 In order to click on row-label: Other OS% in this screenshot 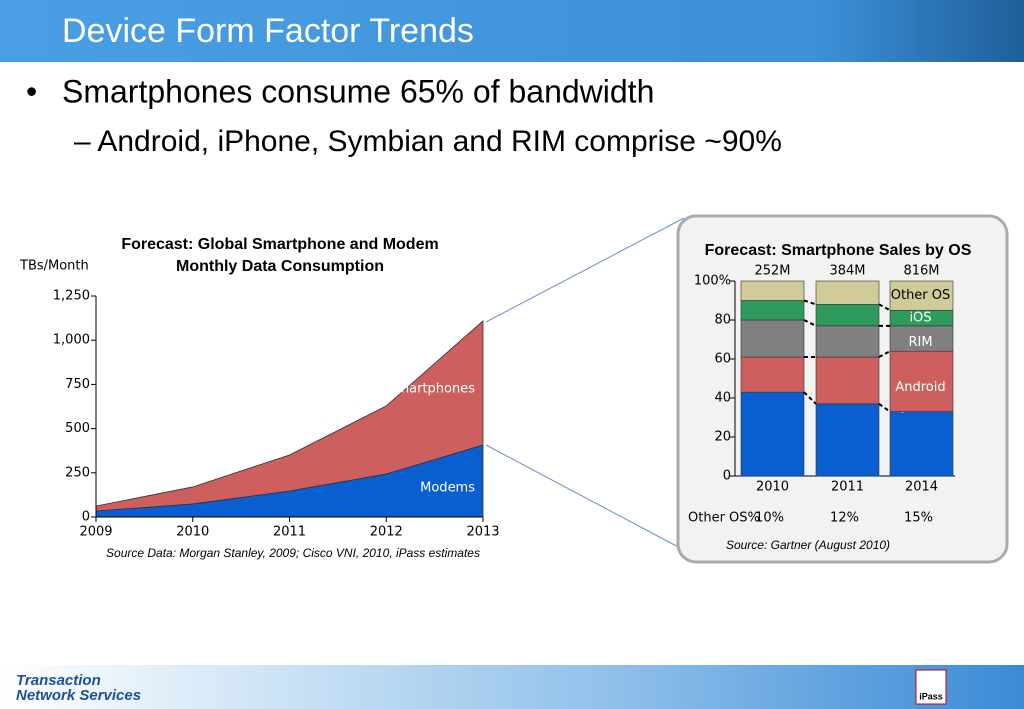, I will do `click(724, 518)`.